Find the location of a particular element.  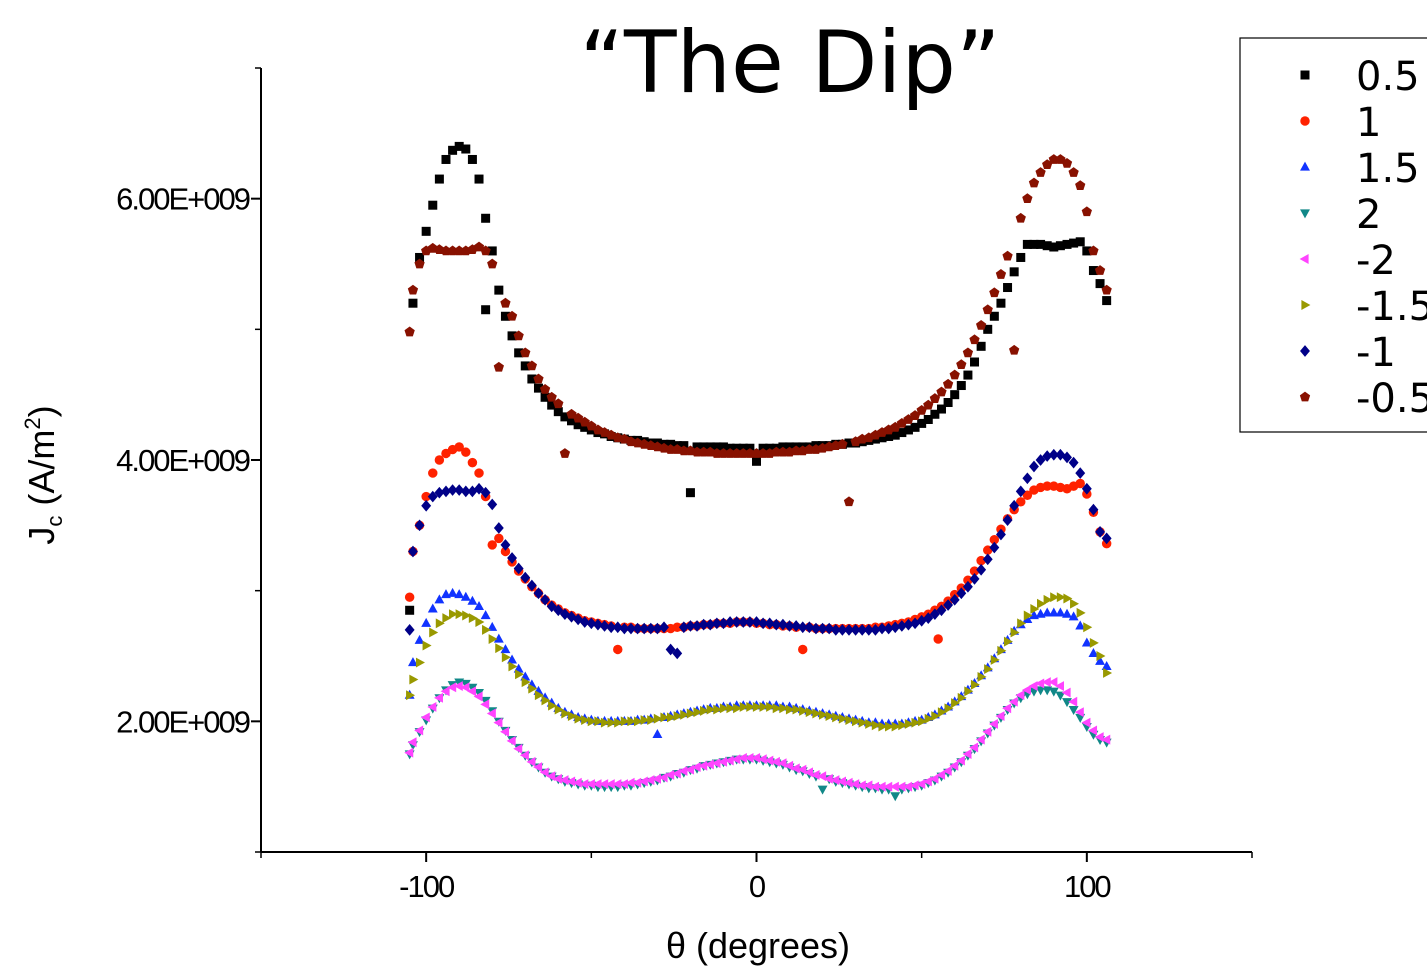

legend-label: -2 is located at coordinates (1376, 261).